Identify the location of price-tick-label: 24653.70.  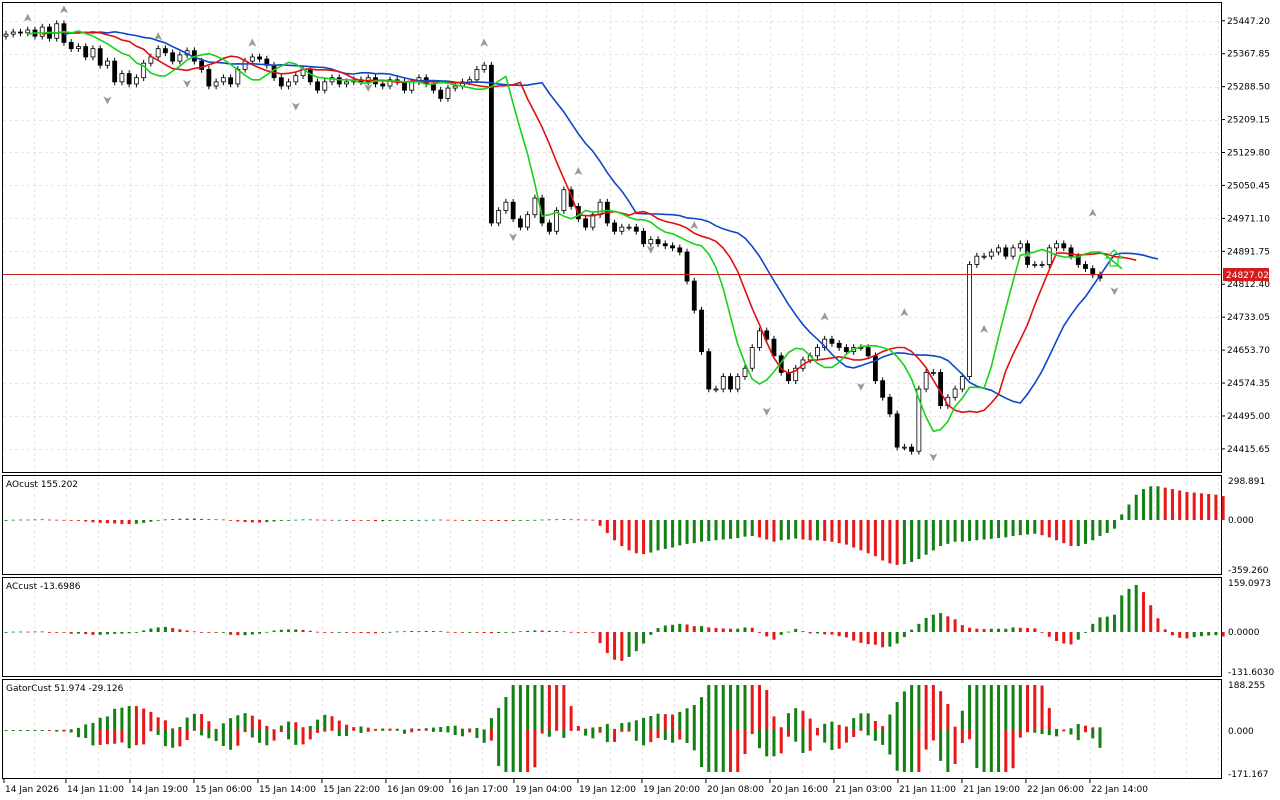
(1248, 351).